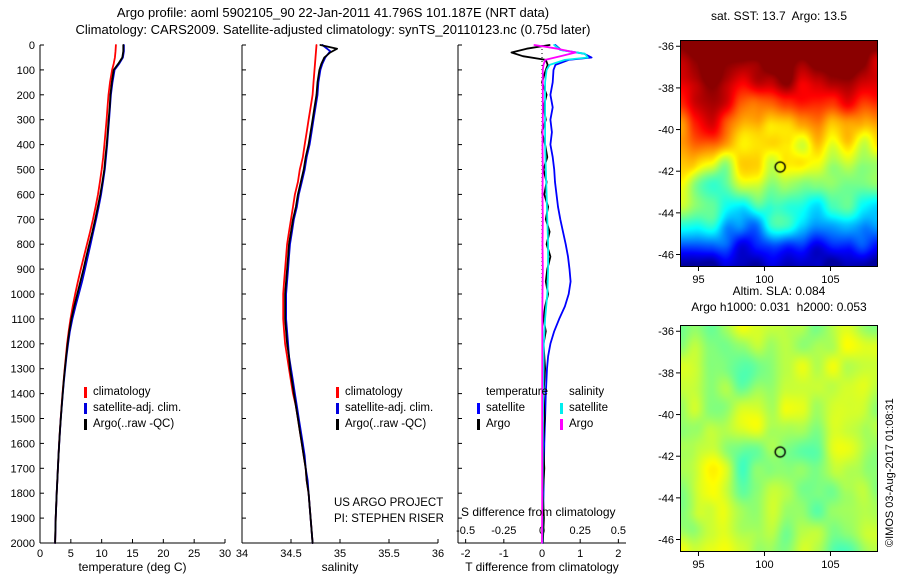  I want to click on tick-label: 1900, so click(23, 519).